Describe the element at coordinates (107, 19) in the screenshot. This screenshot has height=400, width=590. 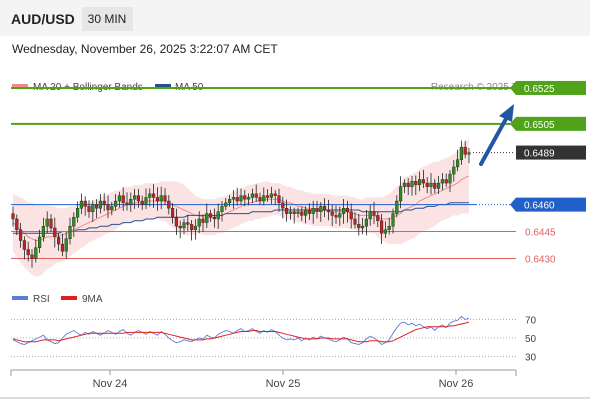
I see `timeframe-badge` at that location.